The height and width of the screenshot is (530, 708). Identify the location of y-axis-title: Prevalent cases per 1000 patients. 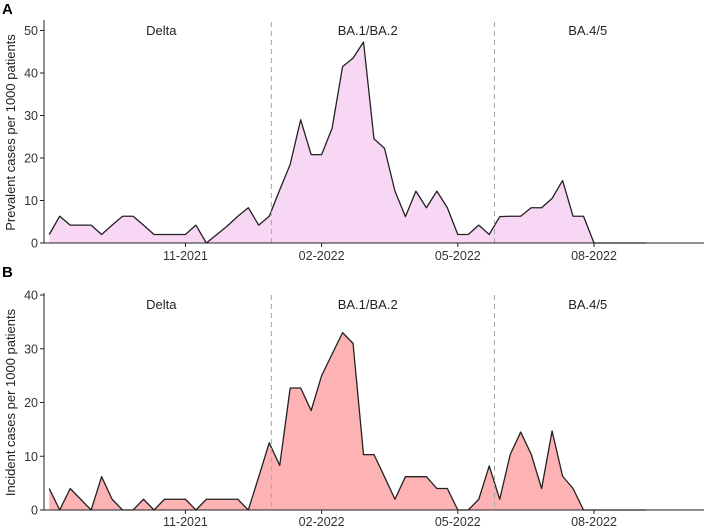
(10, 132).